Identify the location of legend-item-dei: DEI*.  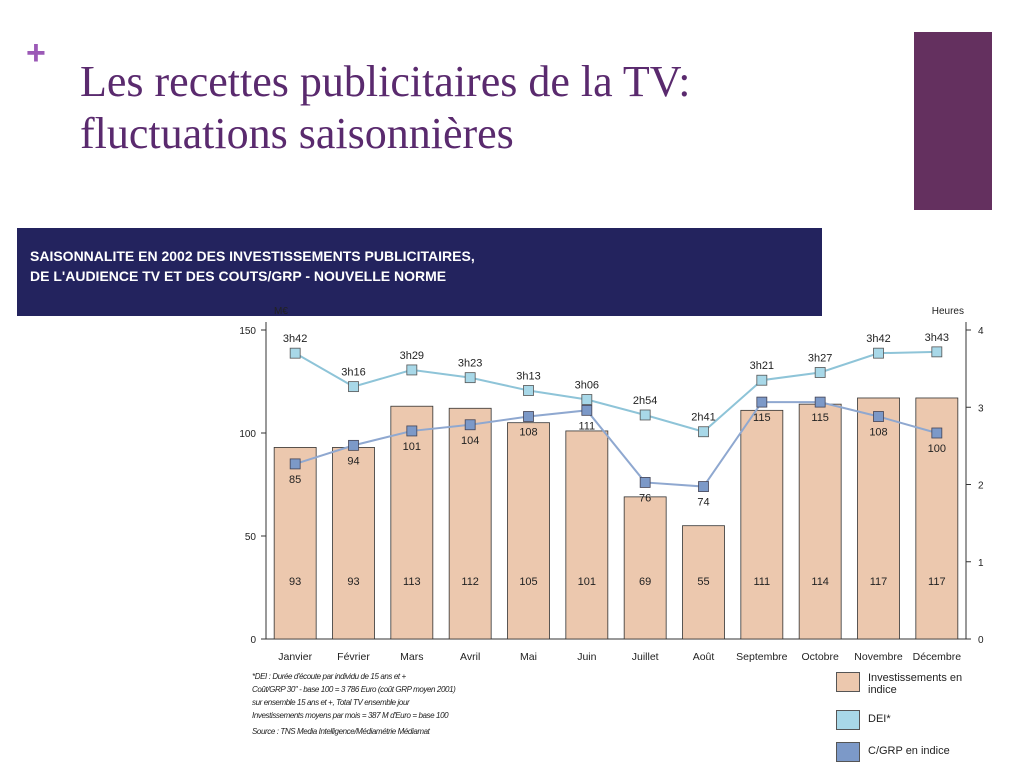
(907, 720).